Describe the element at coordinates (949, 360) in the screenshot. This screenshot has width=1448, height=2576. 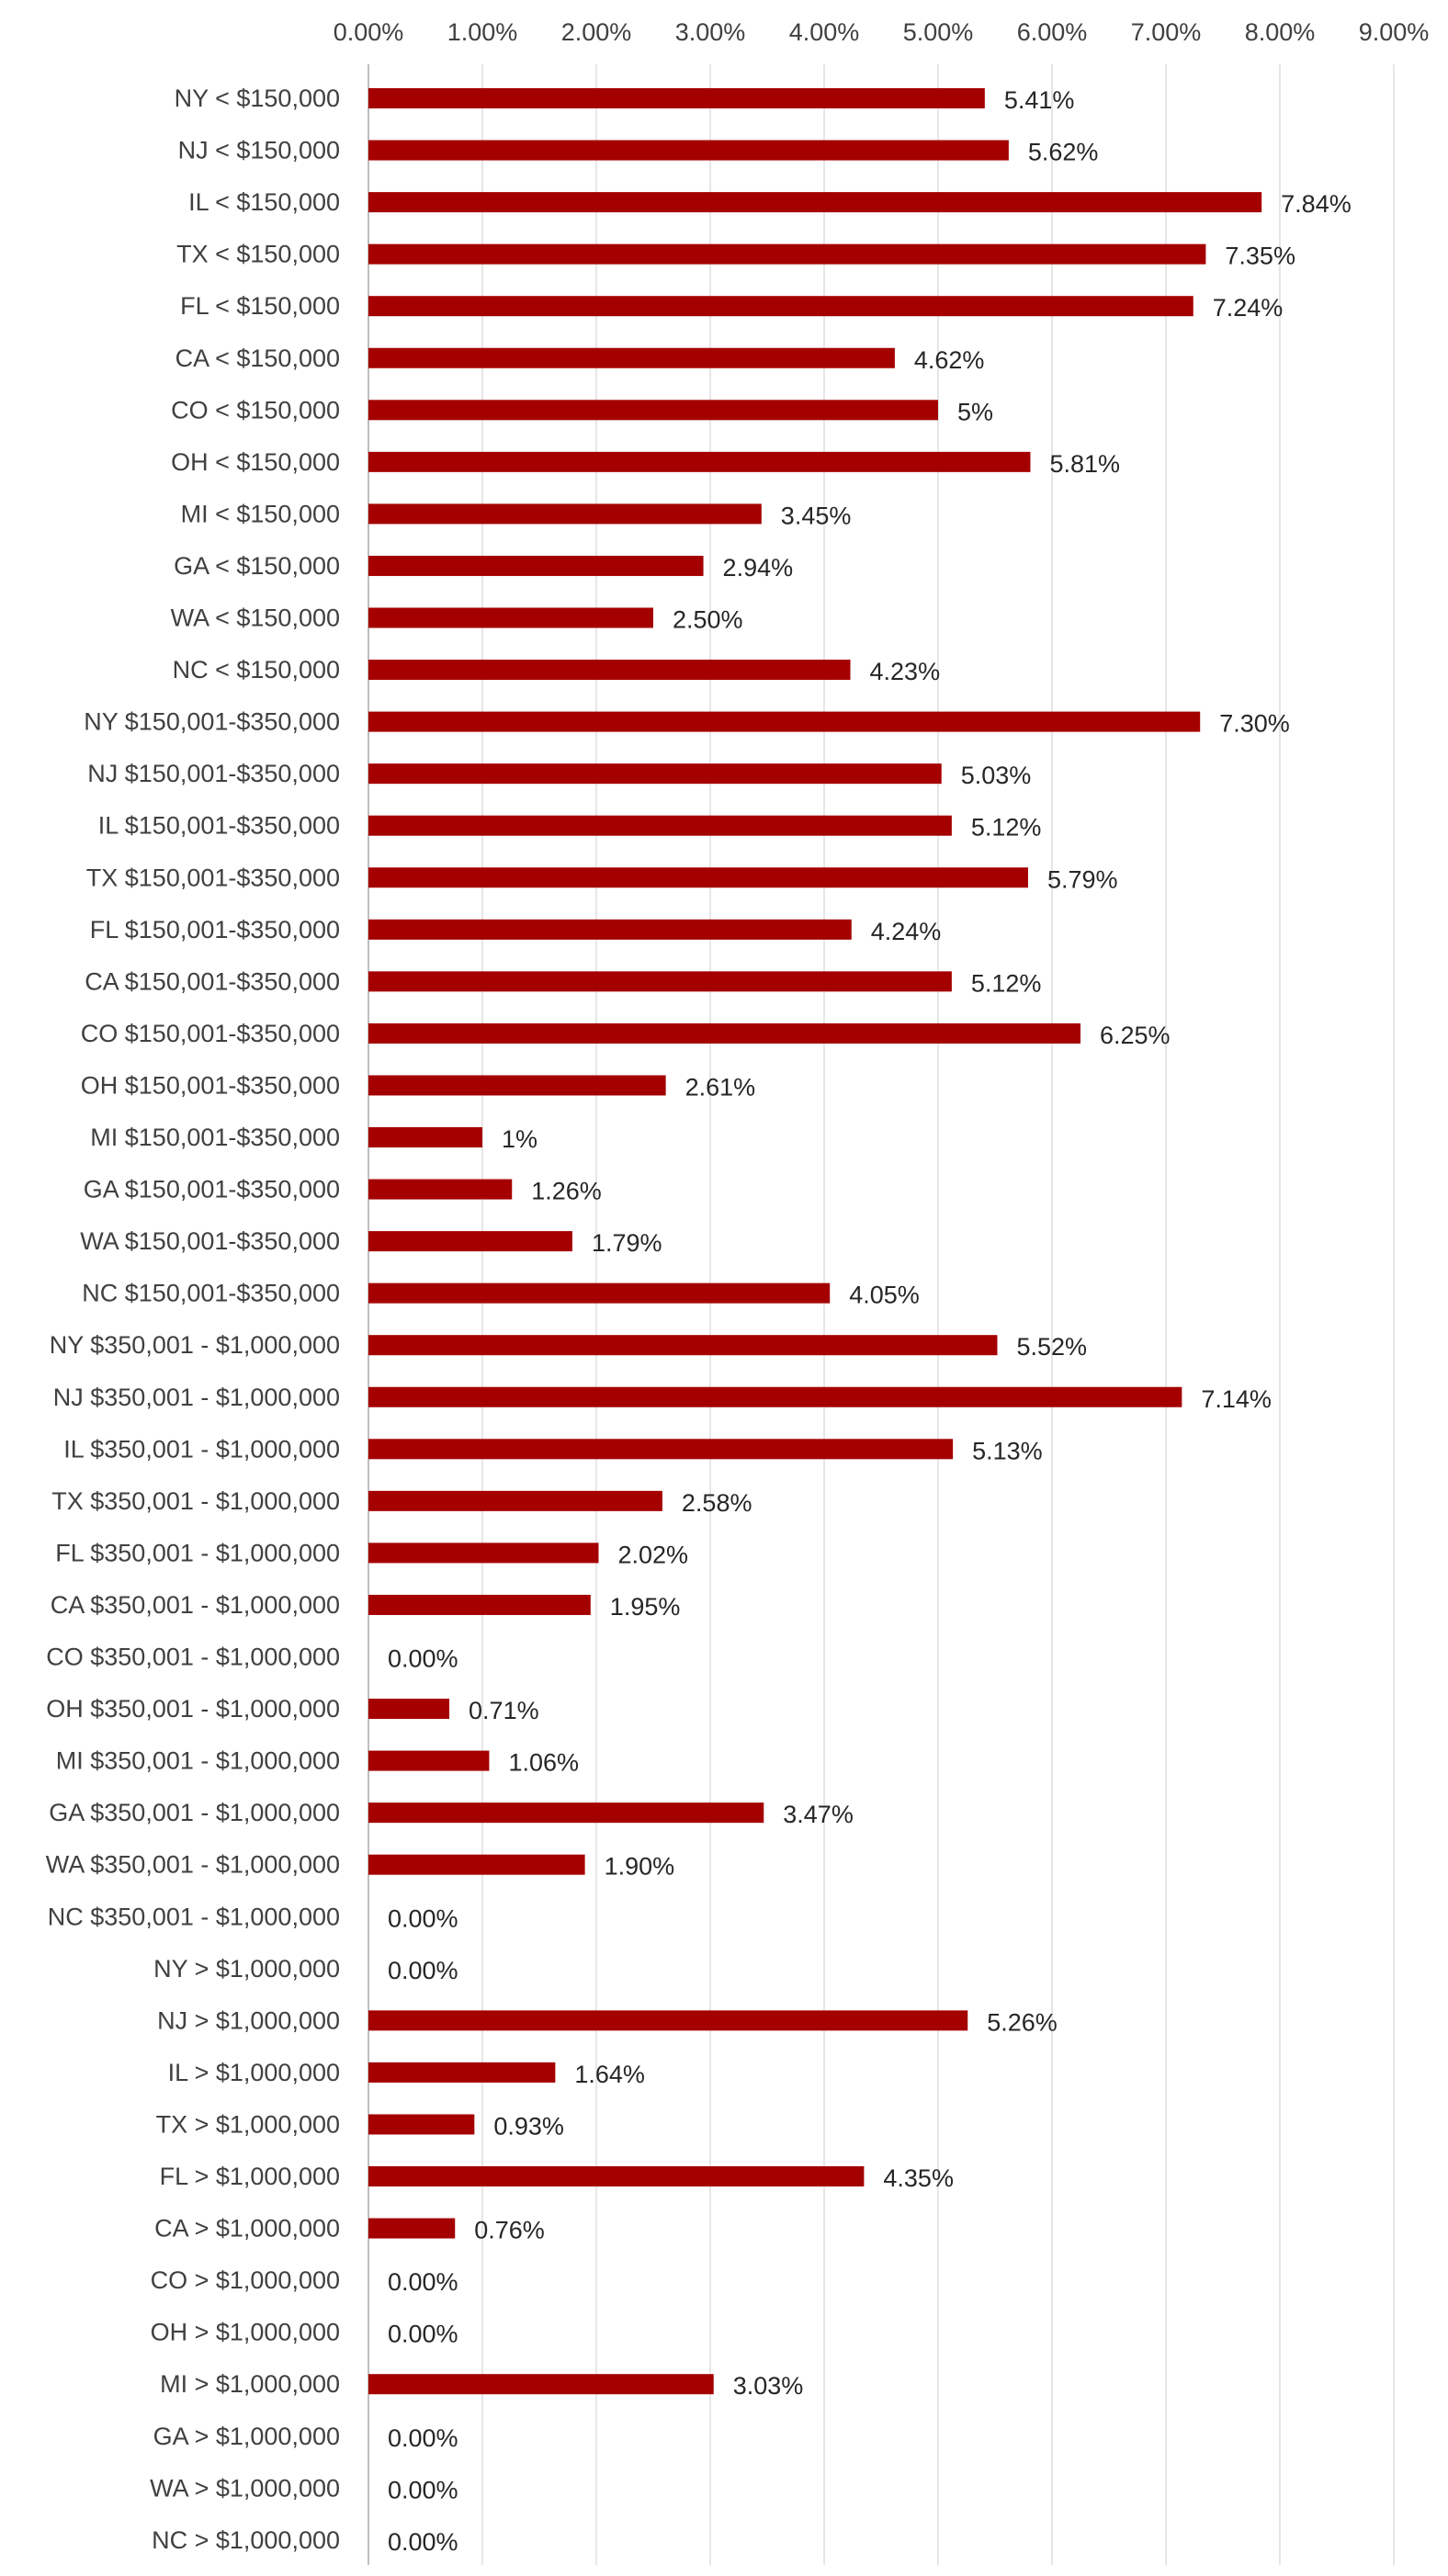
I see `value-label: 4.62%` at that location.